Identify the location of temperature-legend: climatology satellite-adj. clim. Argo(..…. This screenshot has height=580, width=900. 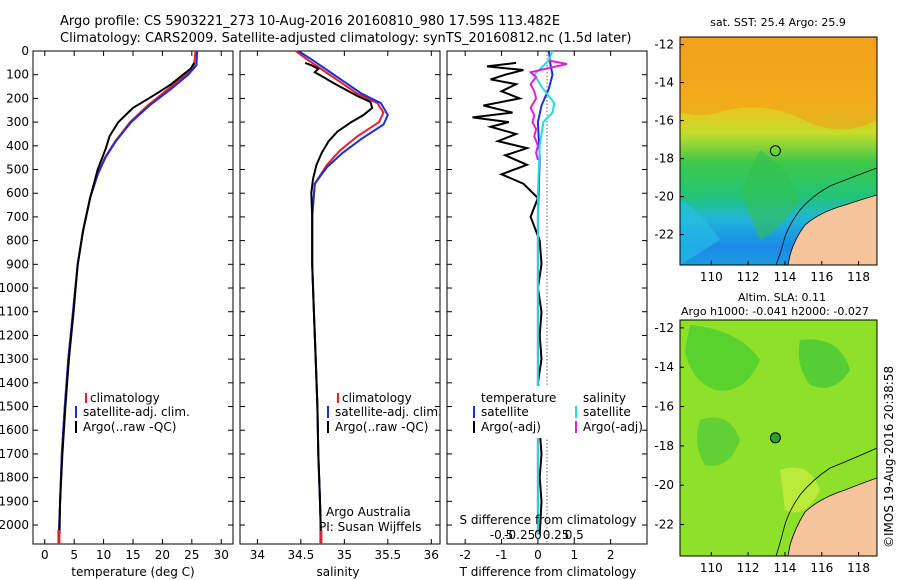
(132, 412).